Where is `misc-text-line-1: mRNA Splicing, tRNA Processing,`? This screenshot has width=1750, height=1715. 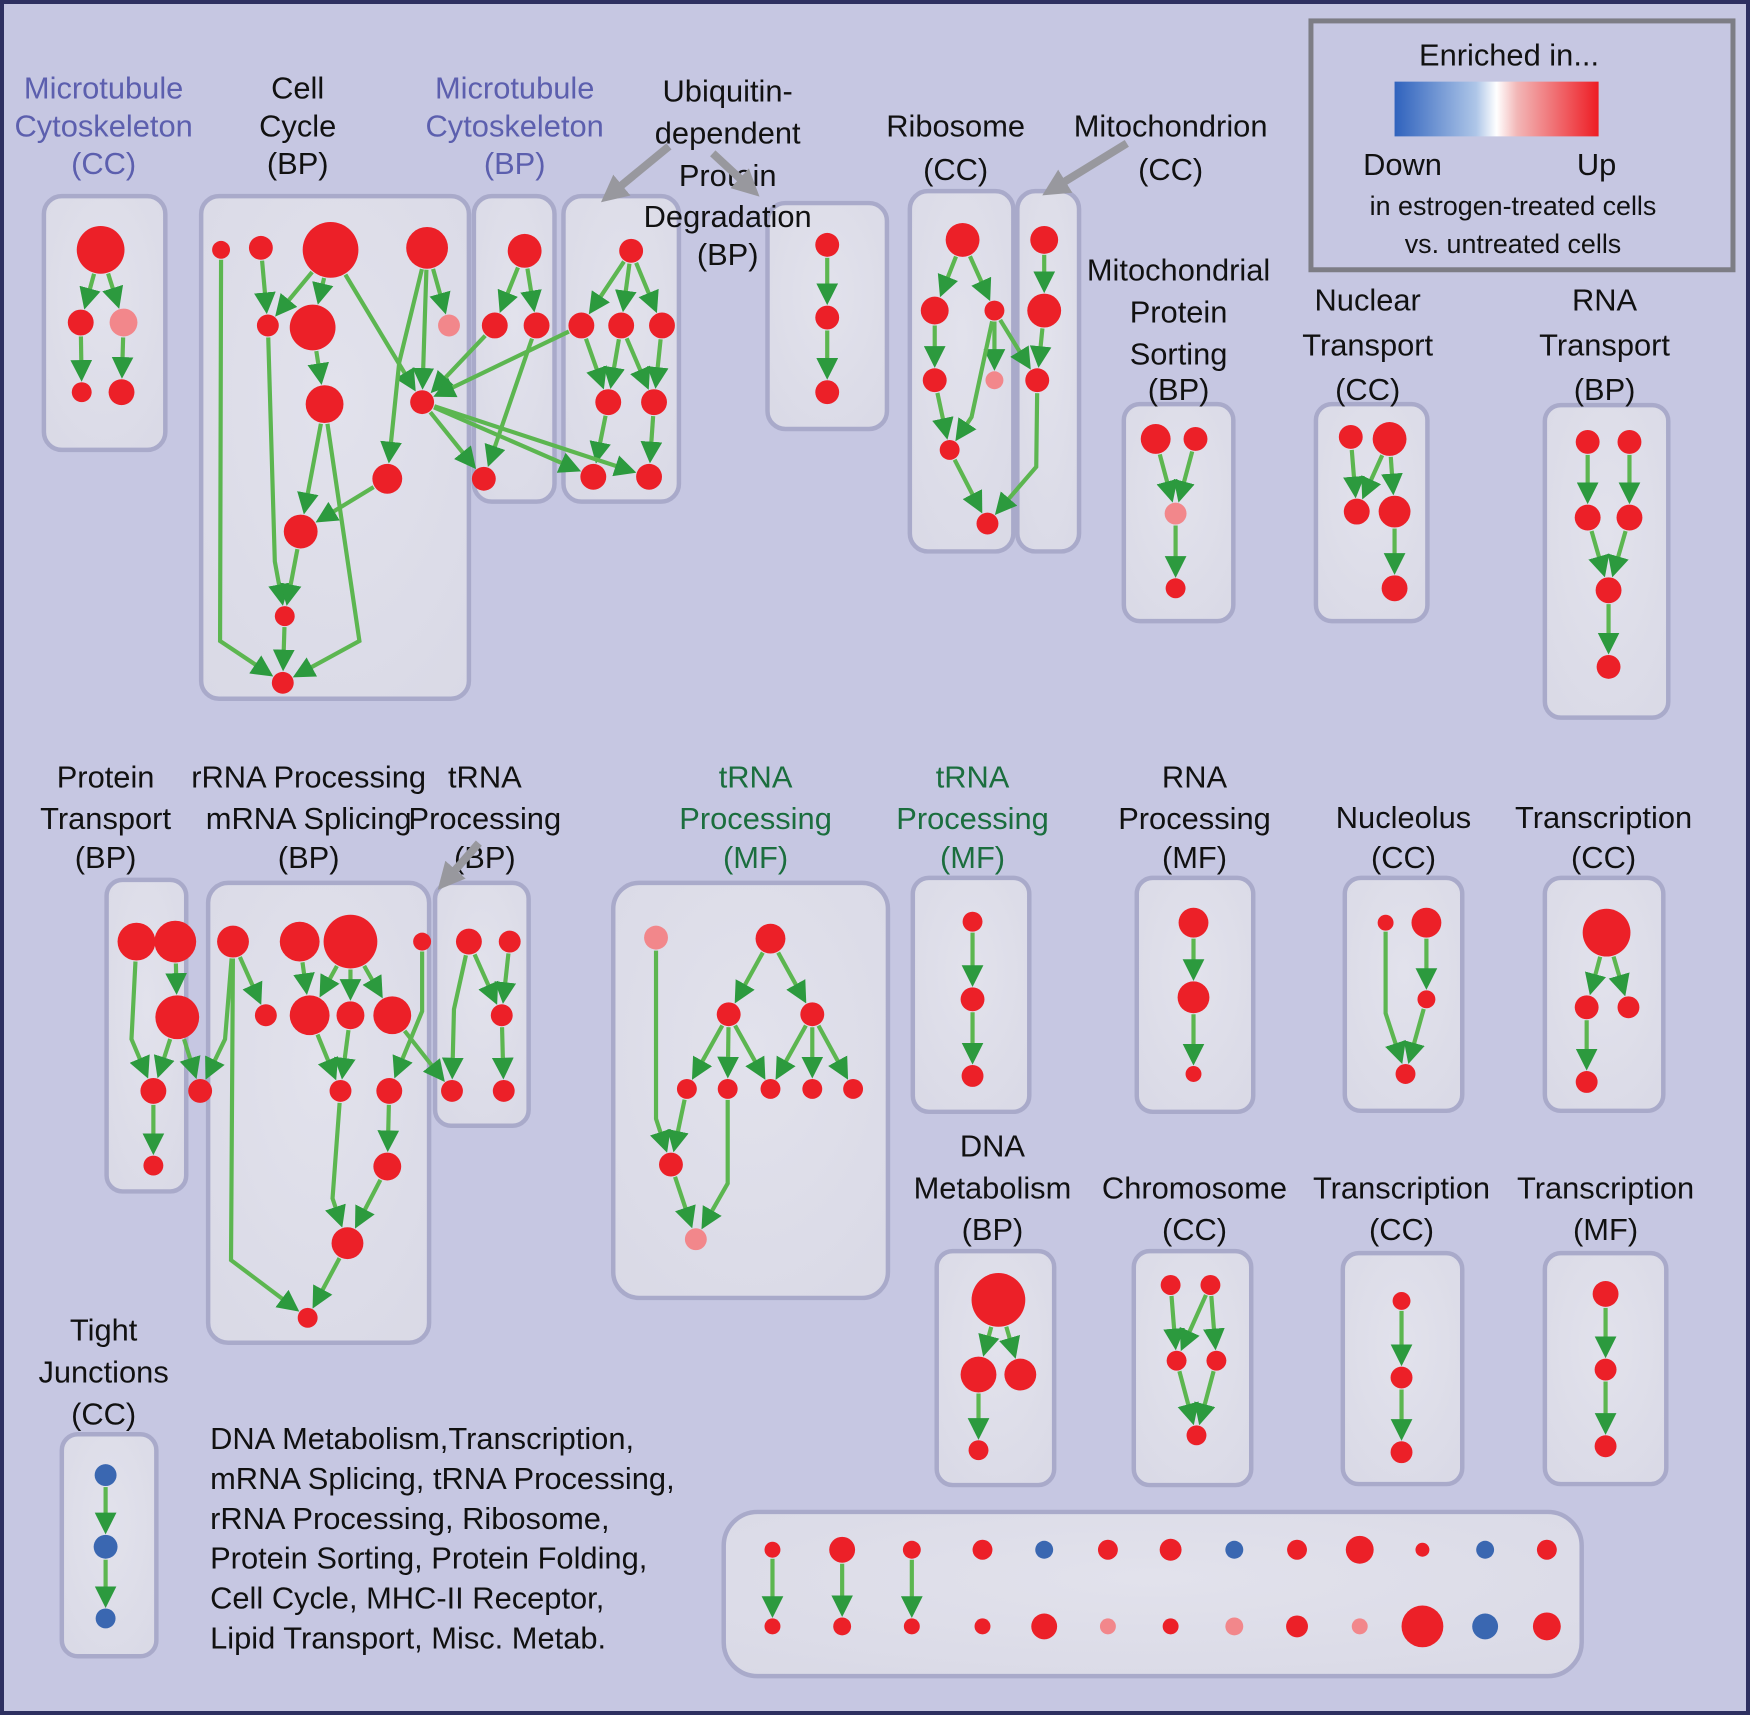 misc-text-line-1: mRNA Splicing, tRNA Processing, is located at coordinates (442, 1478).